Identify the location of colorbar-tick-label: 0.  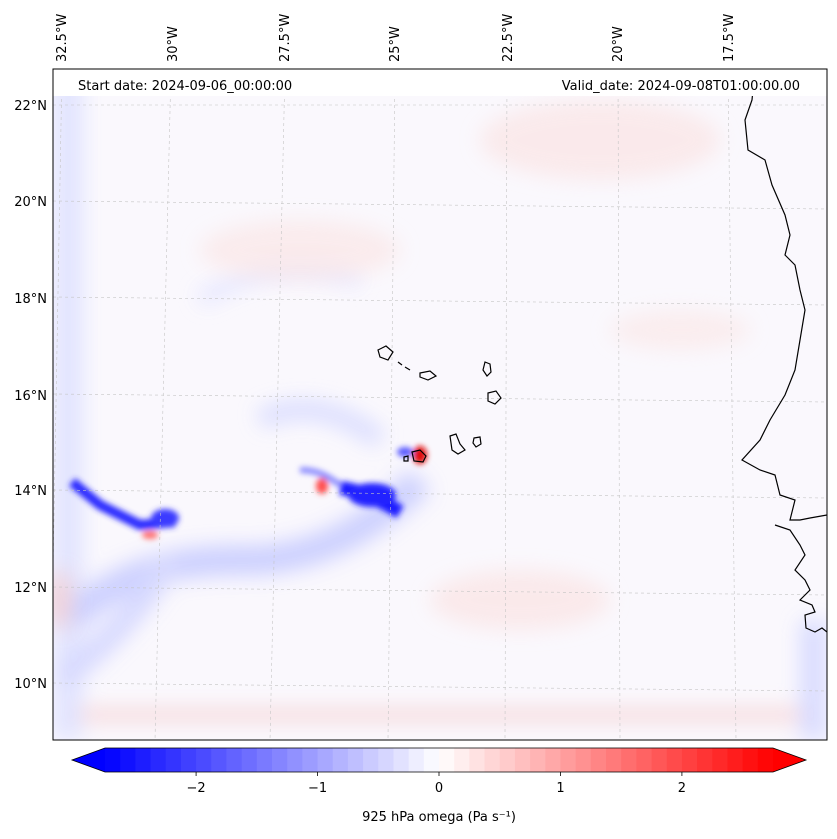
(439, 788).